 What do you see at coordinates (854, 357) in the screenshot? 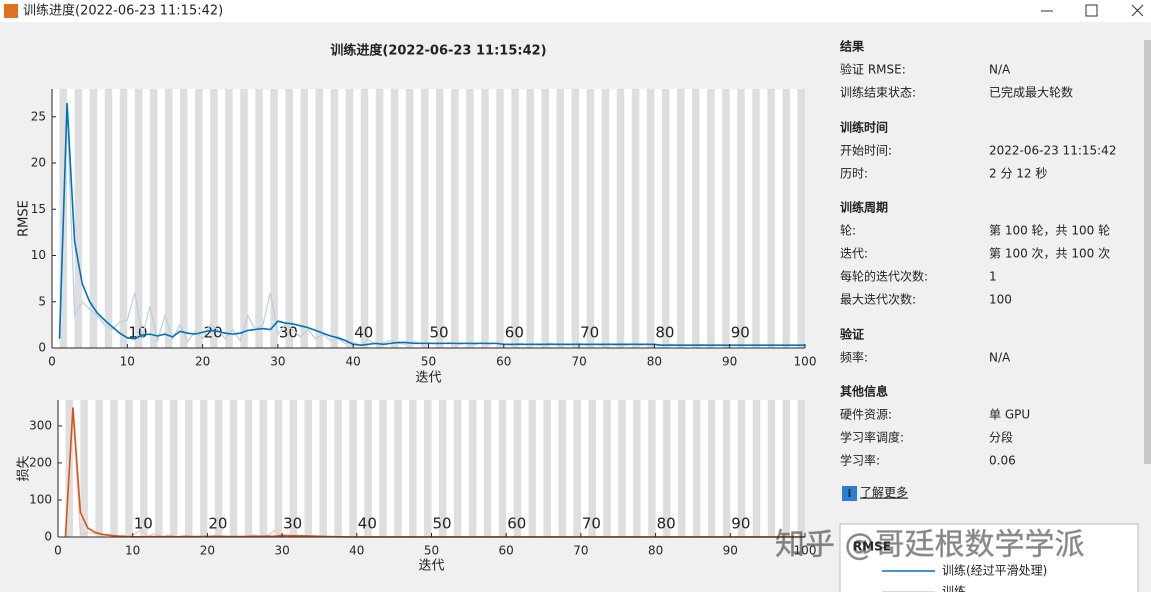
I see `field-label: 频率:` at bounding box center [854, 357].